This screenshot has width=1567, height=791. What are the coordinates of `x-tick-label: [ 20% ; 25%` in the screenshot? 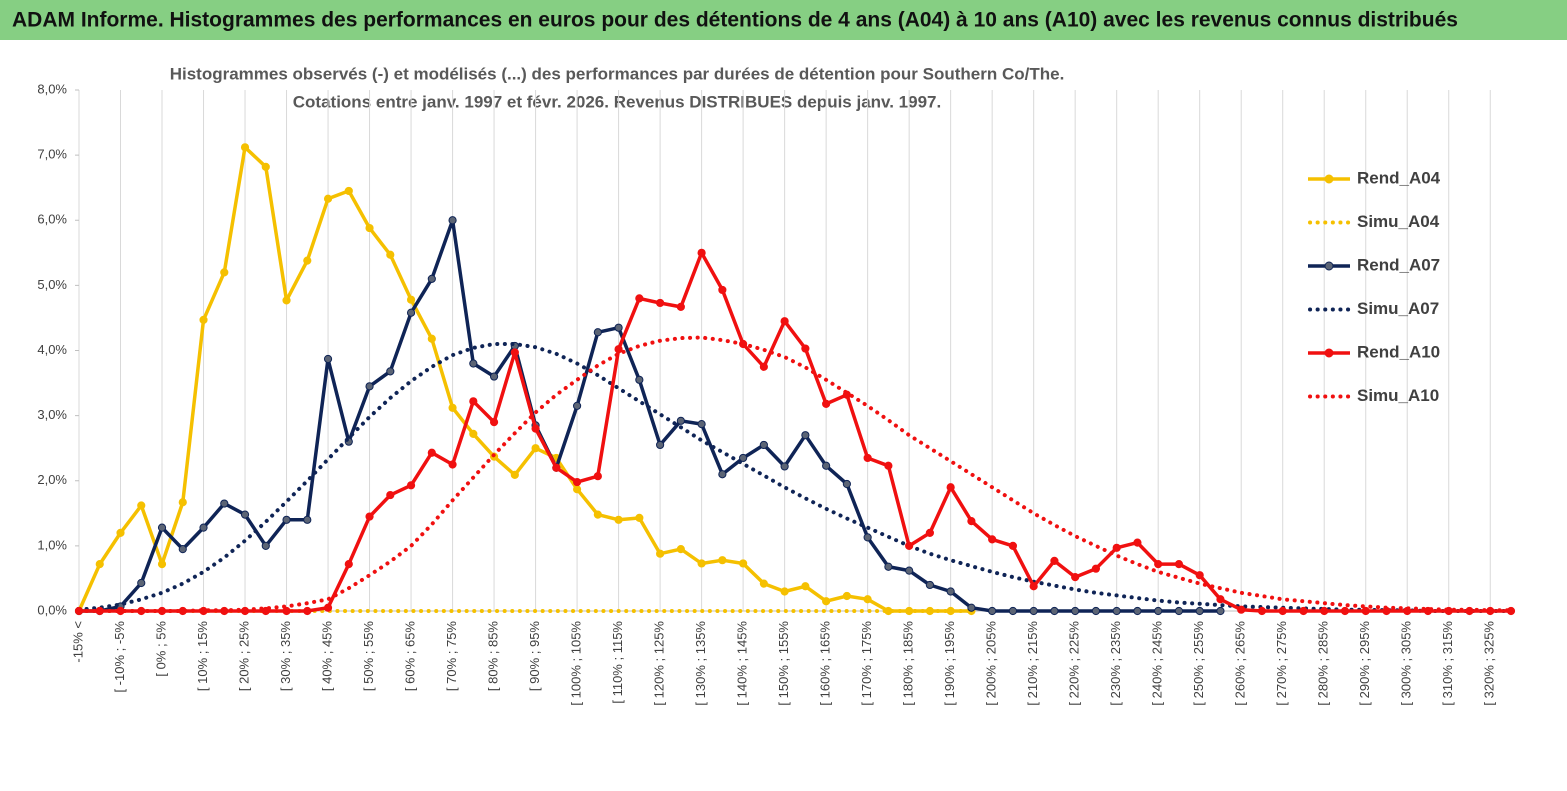 It's located at (243, 656).